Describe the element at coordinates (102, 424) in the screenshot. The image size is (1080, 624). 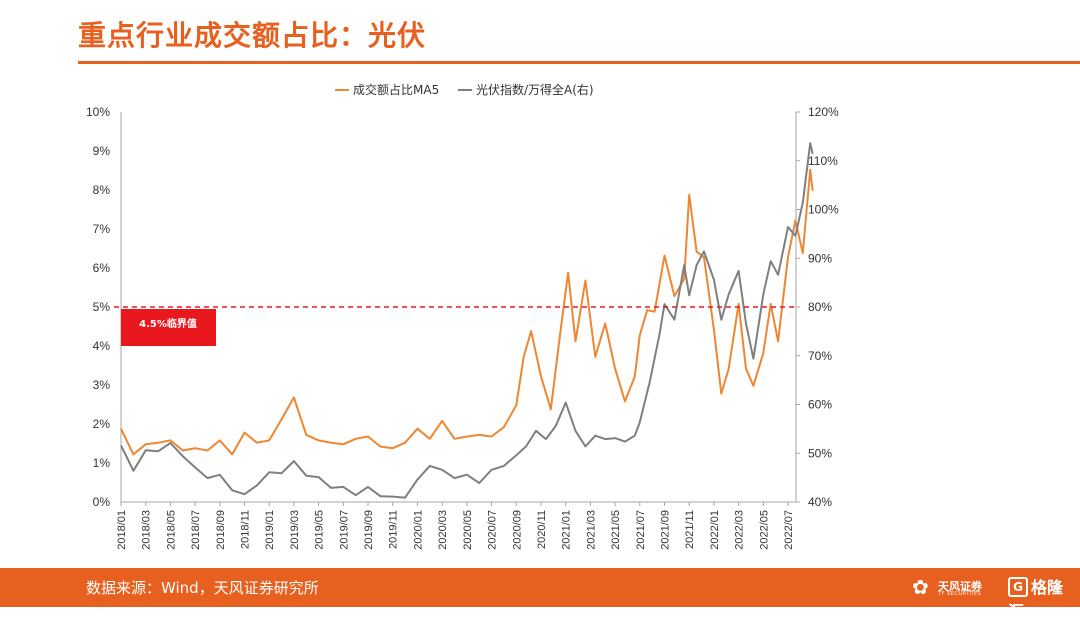
I see `y-left-tick-label: 2%` at that location.